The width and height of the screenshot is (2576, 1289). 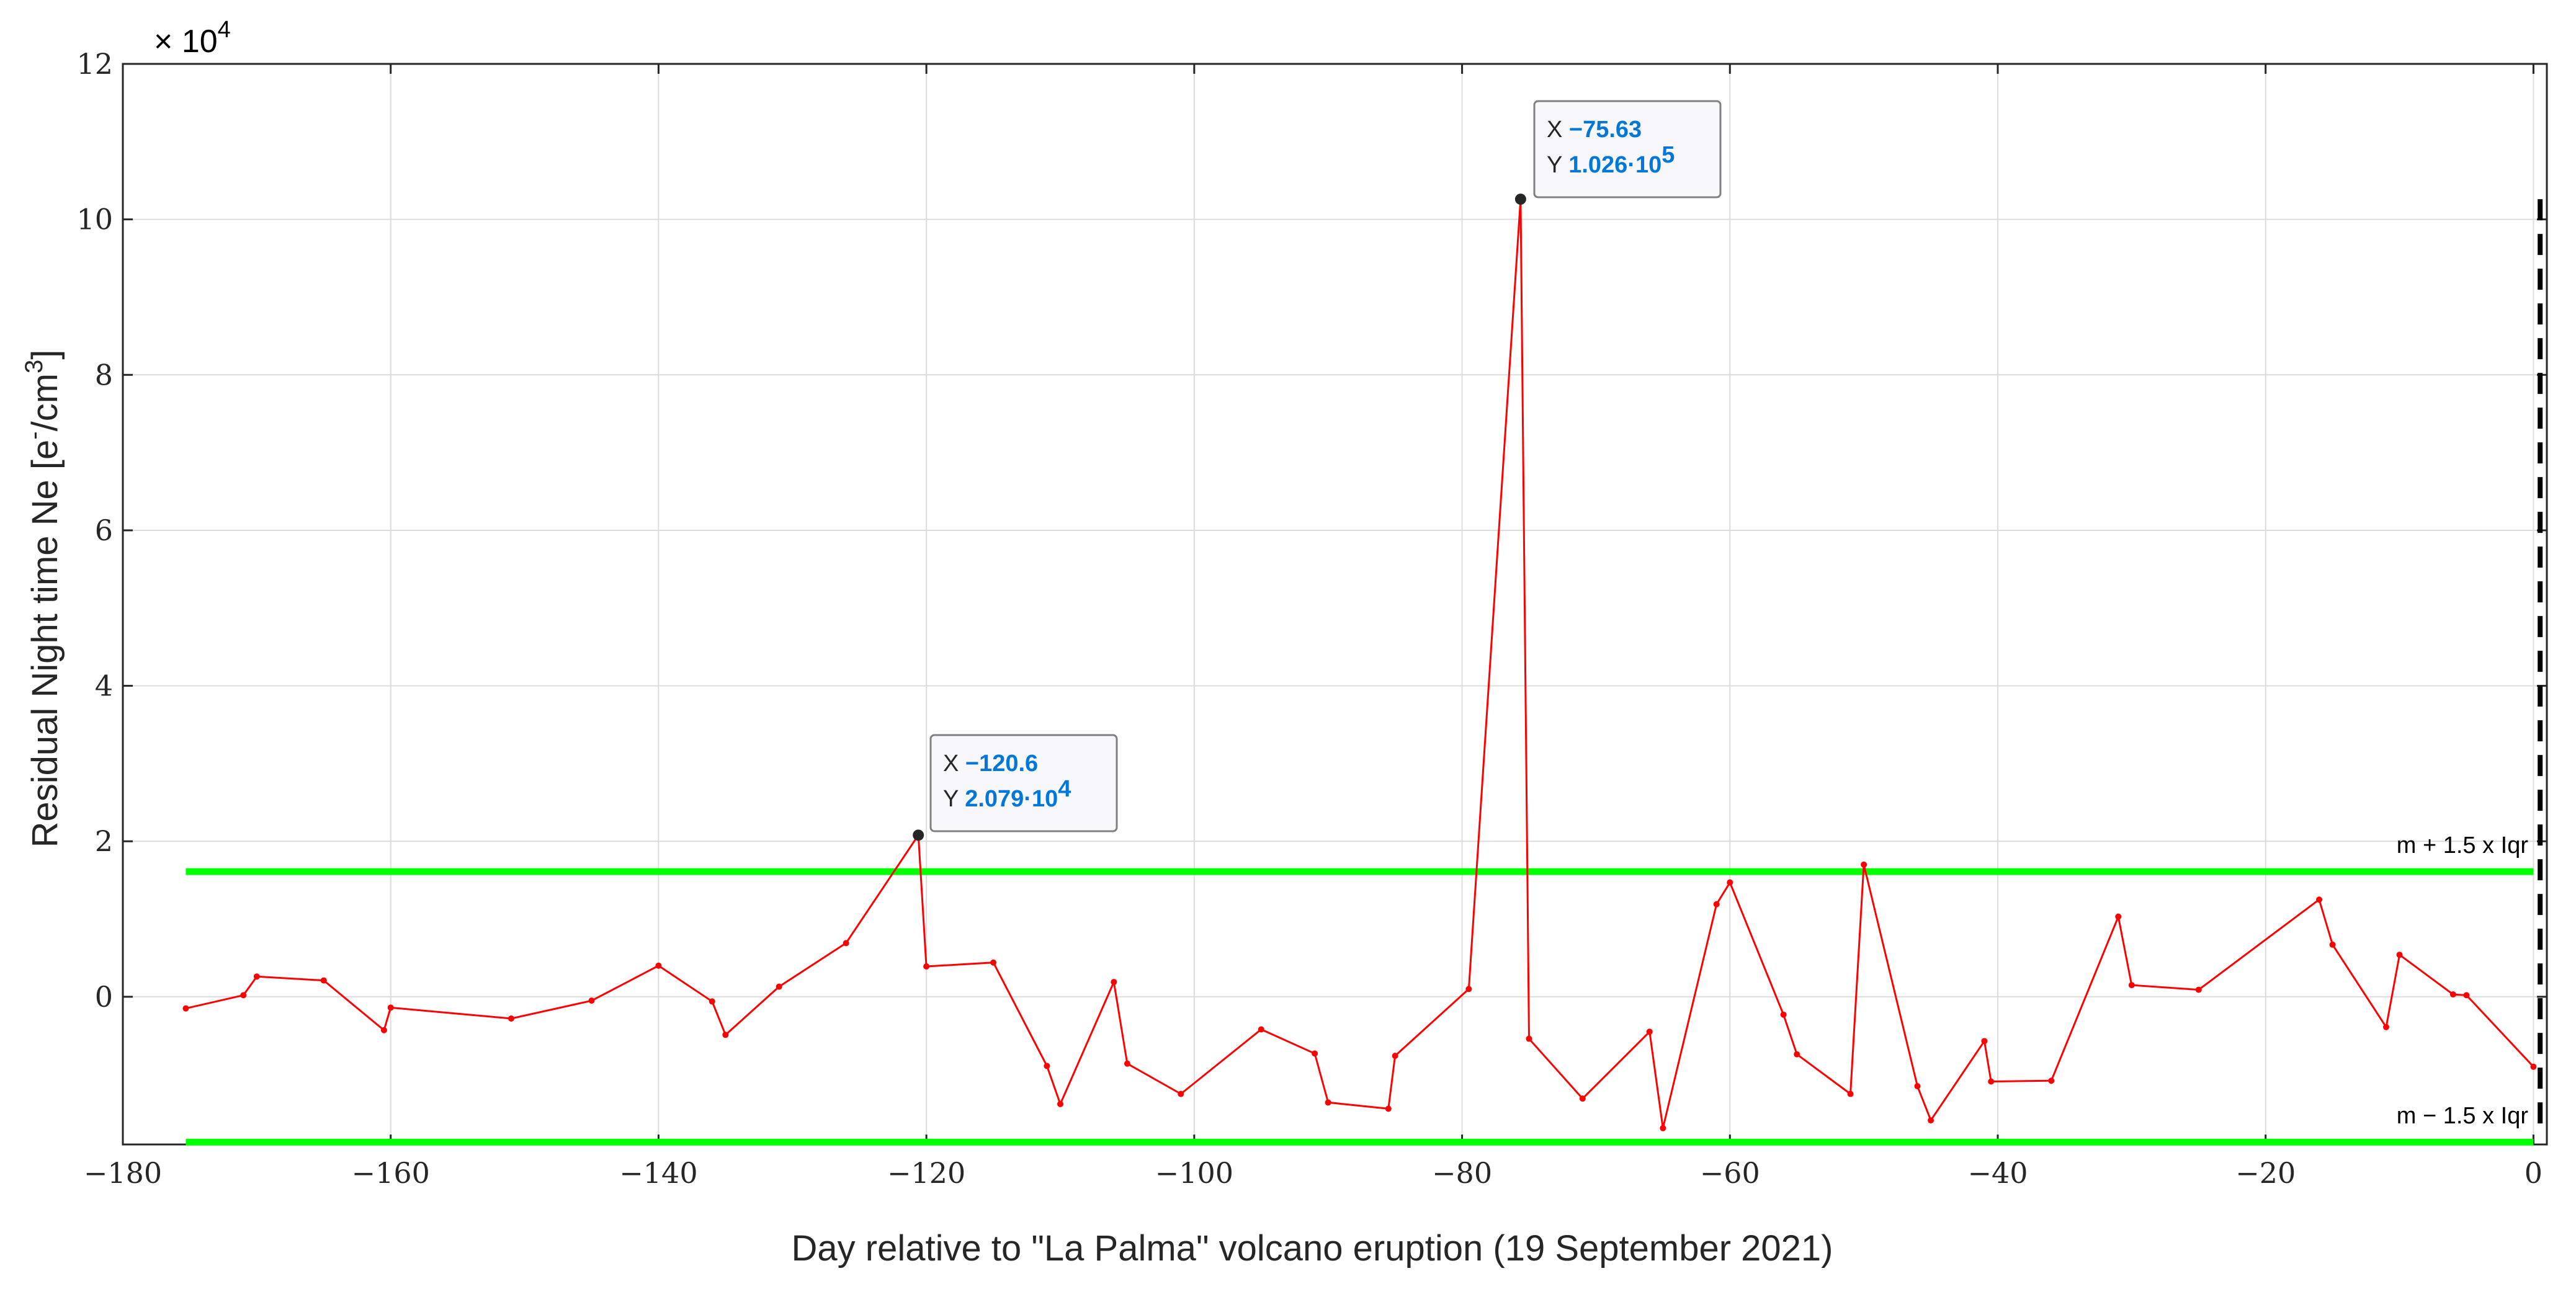 I want to click on y-tick-label: 4, so click(x=104, y=686).